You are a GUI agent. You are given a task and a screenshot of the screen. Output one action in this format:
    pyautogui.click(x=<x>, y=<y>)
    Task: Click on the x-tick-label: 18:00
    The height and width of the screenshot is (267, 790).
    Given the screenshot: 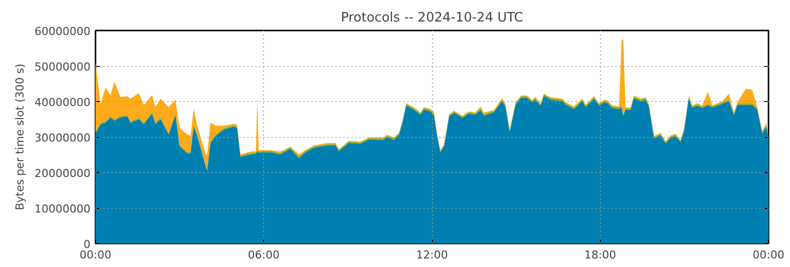 What is the action you would take?
    pyautogui.click(x=600, y=255)
    